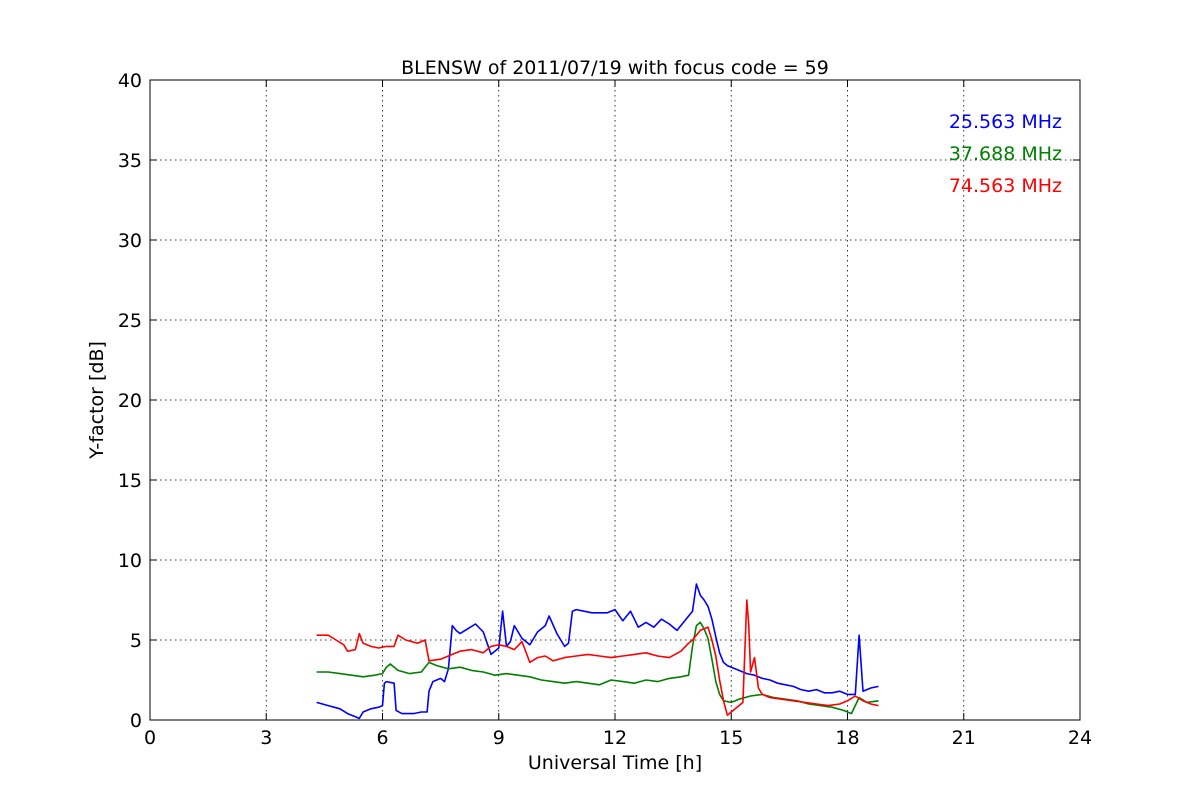 The image size is (1200, 800). What do you see at coordinates (847, 738) in the screenshot?
I see `x-tick-label: 18` at bounding box center [847, 738].